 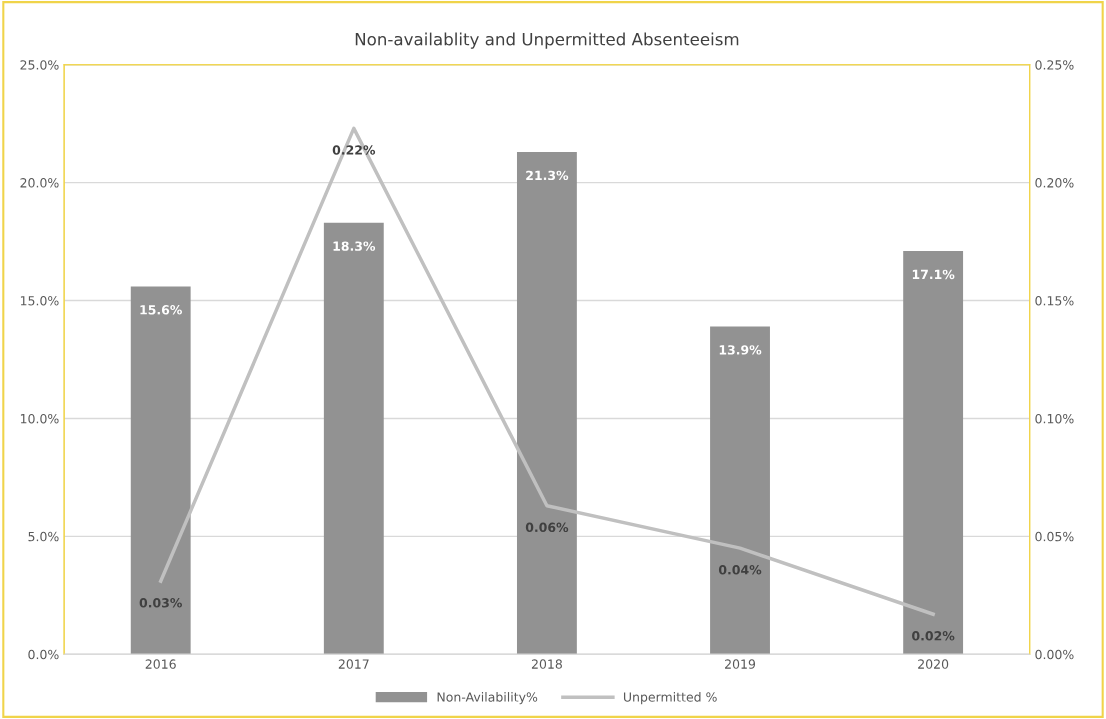 I want to click on chart-title: Non-availablity and Unpermitted Absenteeism, so click(x=547, y=40).